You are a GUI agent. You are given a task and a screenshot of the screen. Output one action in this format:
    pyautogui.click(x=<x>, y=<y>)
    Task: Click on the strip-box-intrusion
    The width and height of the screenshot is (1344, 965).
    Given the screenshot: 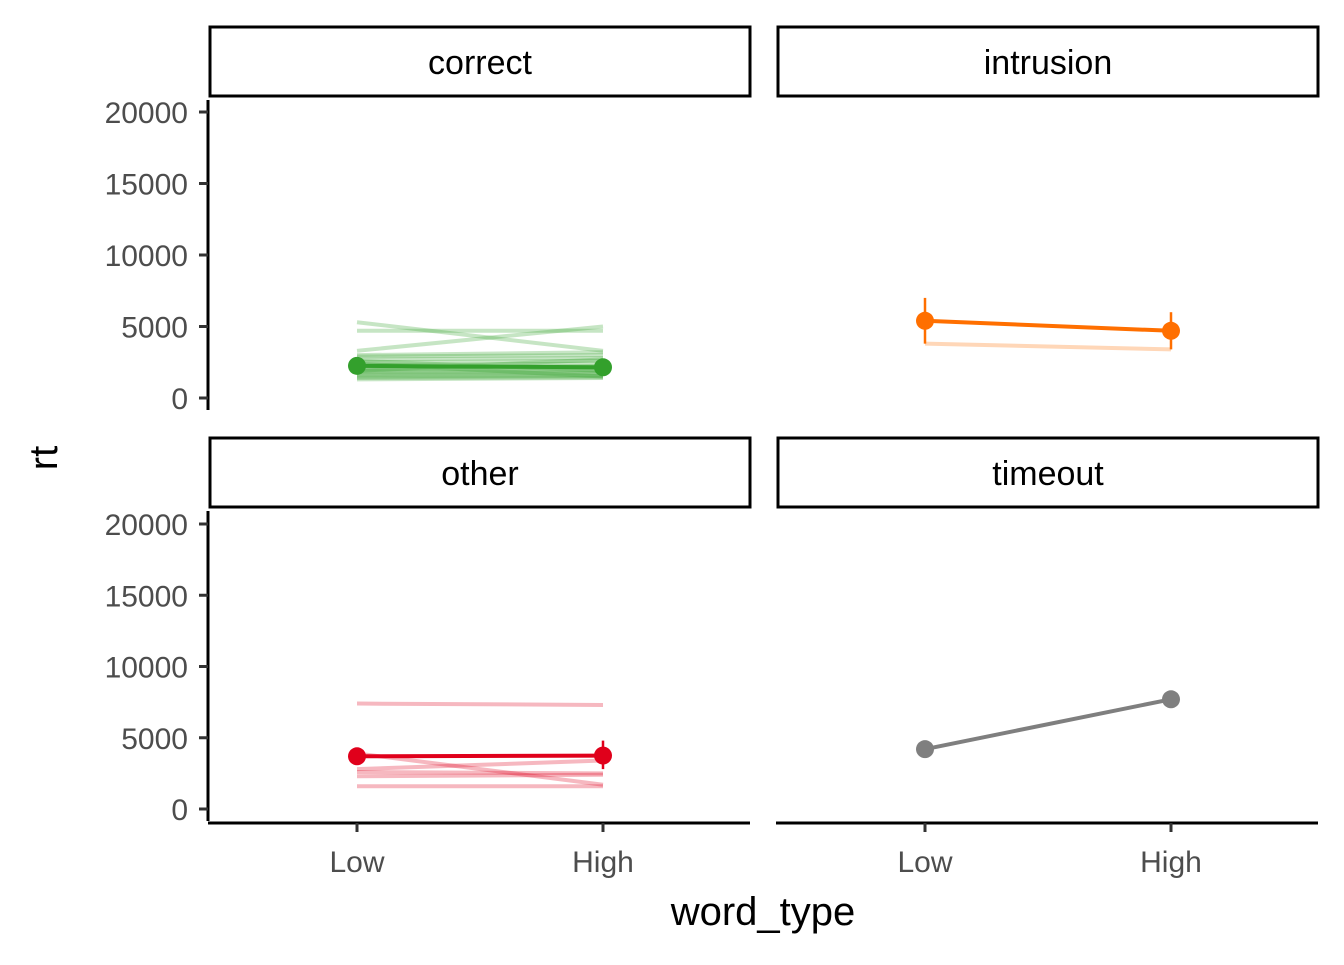 What is the action you would take?
    pyautogui.click(x=1048, y=61)
    